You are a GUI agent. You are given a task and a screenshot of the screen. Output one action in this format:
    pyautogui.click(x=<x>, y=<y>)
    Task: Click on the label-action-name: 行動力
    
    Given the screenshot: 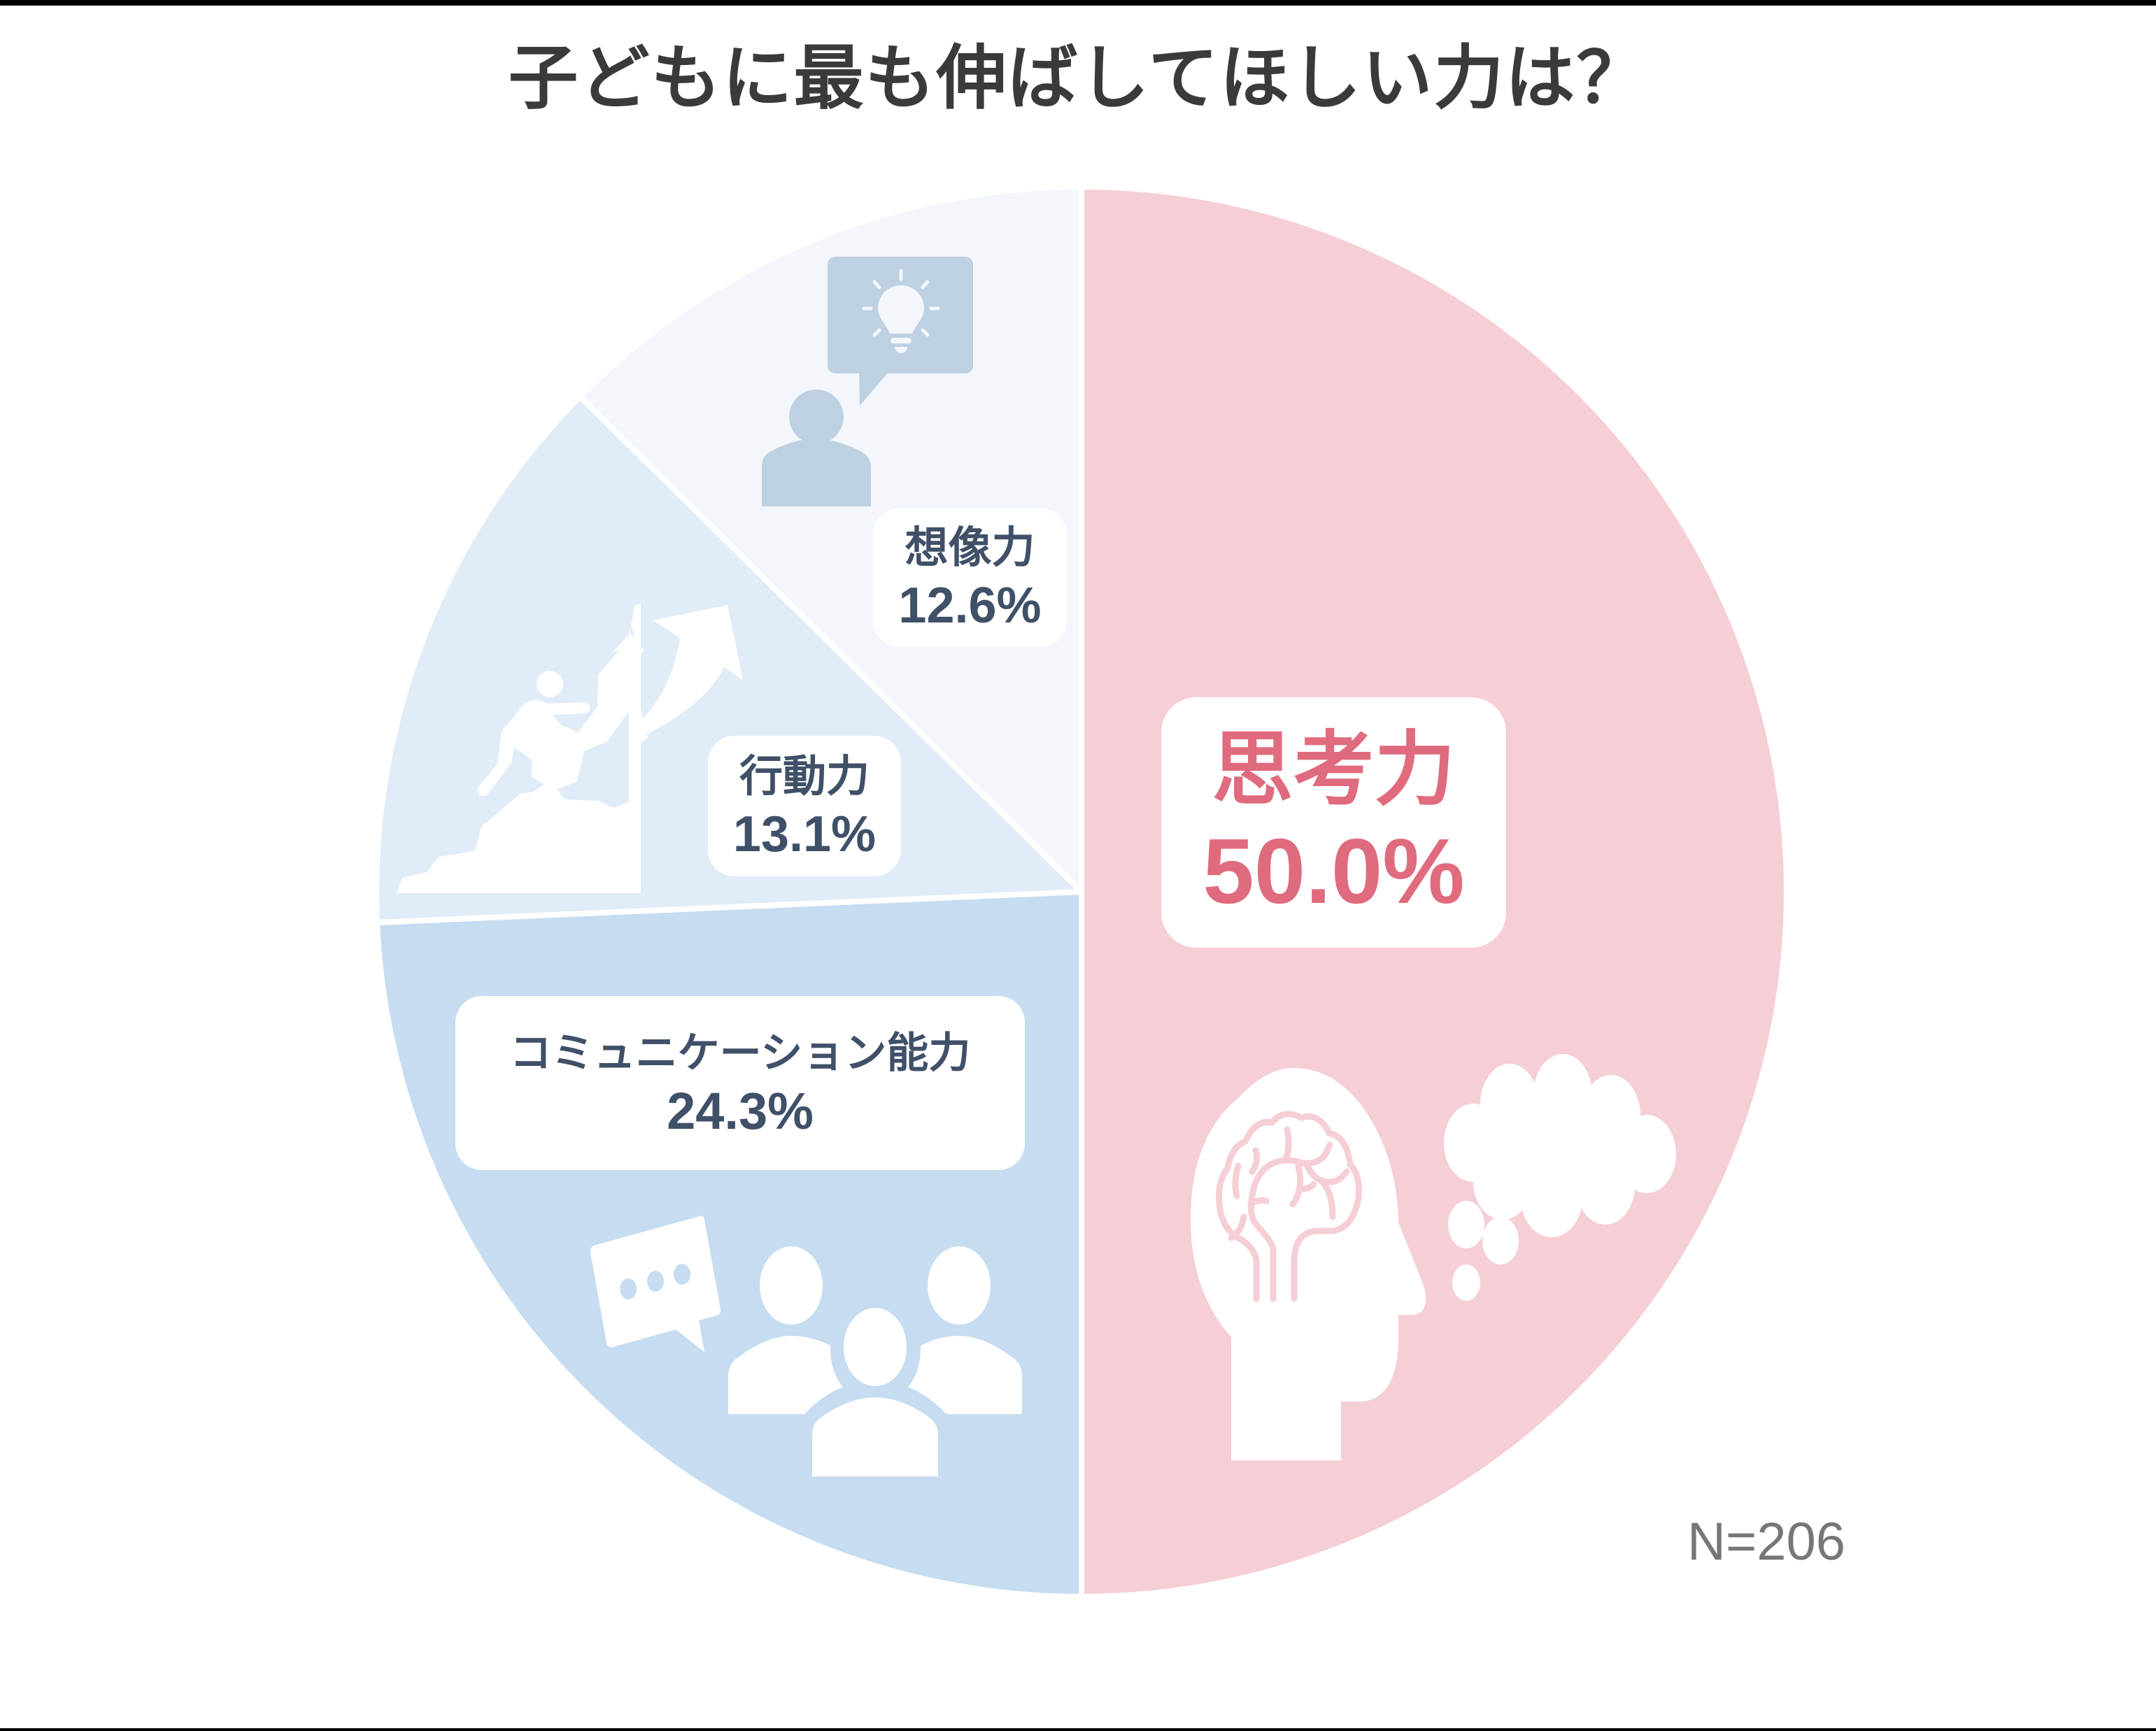 What is the action you would take?
    pyautogui.click(x=805, y=776)
    